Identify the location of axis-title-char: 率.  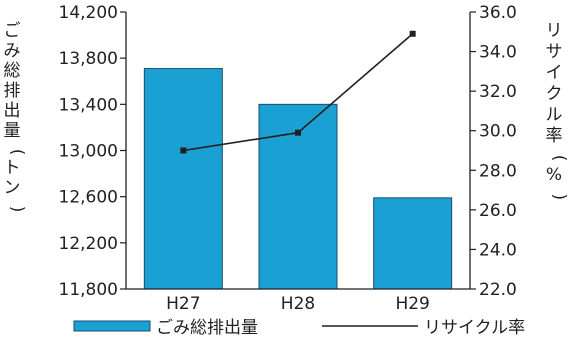
(554, 136).